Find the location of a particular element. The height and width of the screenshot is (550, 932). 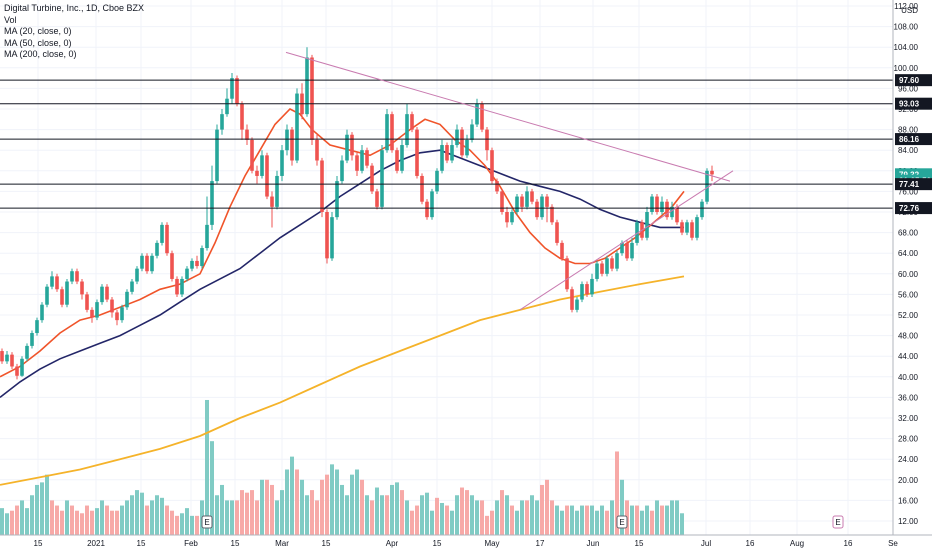

legend-ma200: MA (200, close, 0) is located at coordinates (40, 54).